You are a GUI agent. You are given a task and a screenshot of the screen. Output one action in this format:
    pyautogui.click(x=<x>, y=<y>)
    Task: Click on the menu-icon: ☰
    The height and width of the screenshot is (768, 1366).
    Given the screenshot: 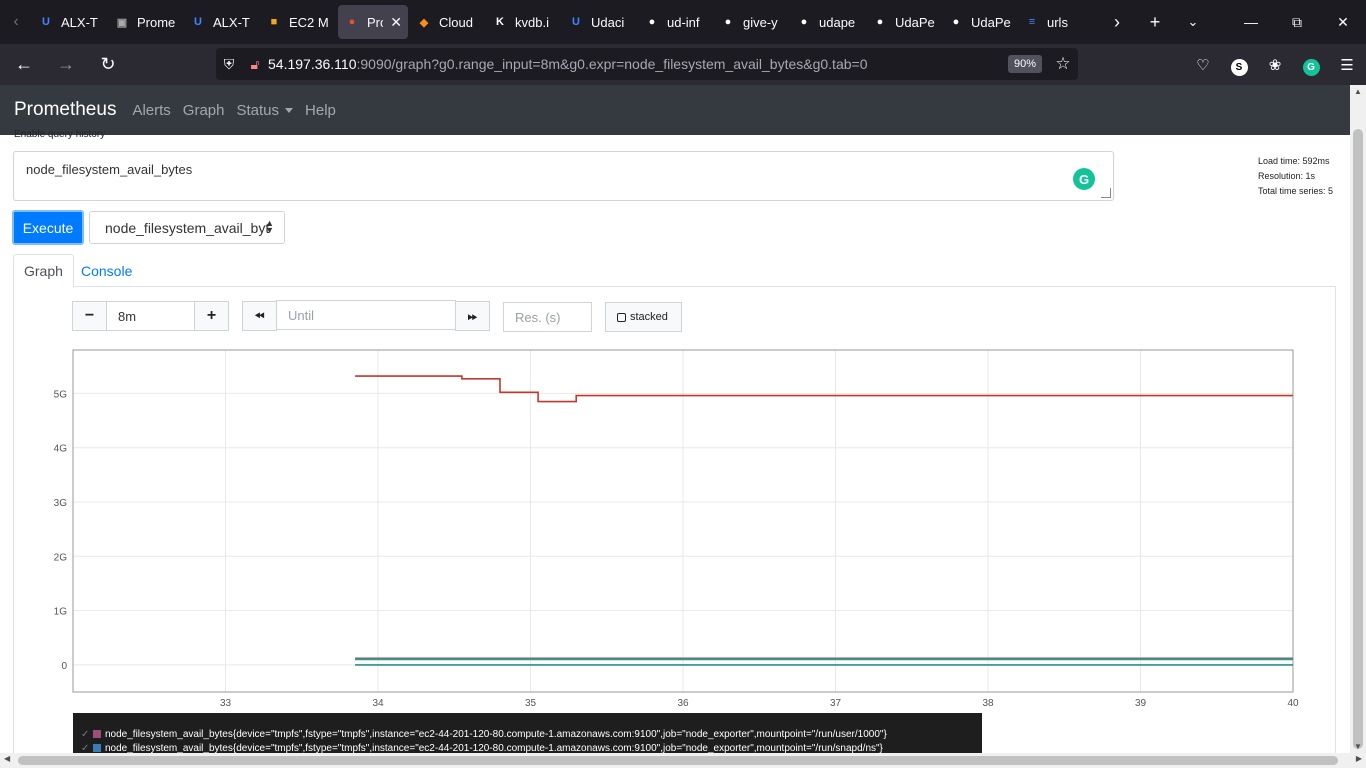 What is the action you would take?
    pyautogui.click(x=1347, y=65)
    